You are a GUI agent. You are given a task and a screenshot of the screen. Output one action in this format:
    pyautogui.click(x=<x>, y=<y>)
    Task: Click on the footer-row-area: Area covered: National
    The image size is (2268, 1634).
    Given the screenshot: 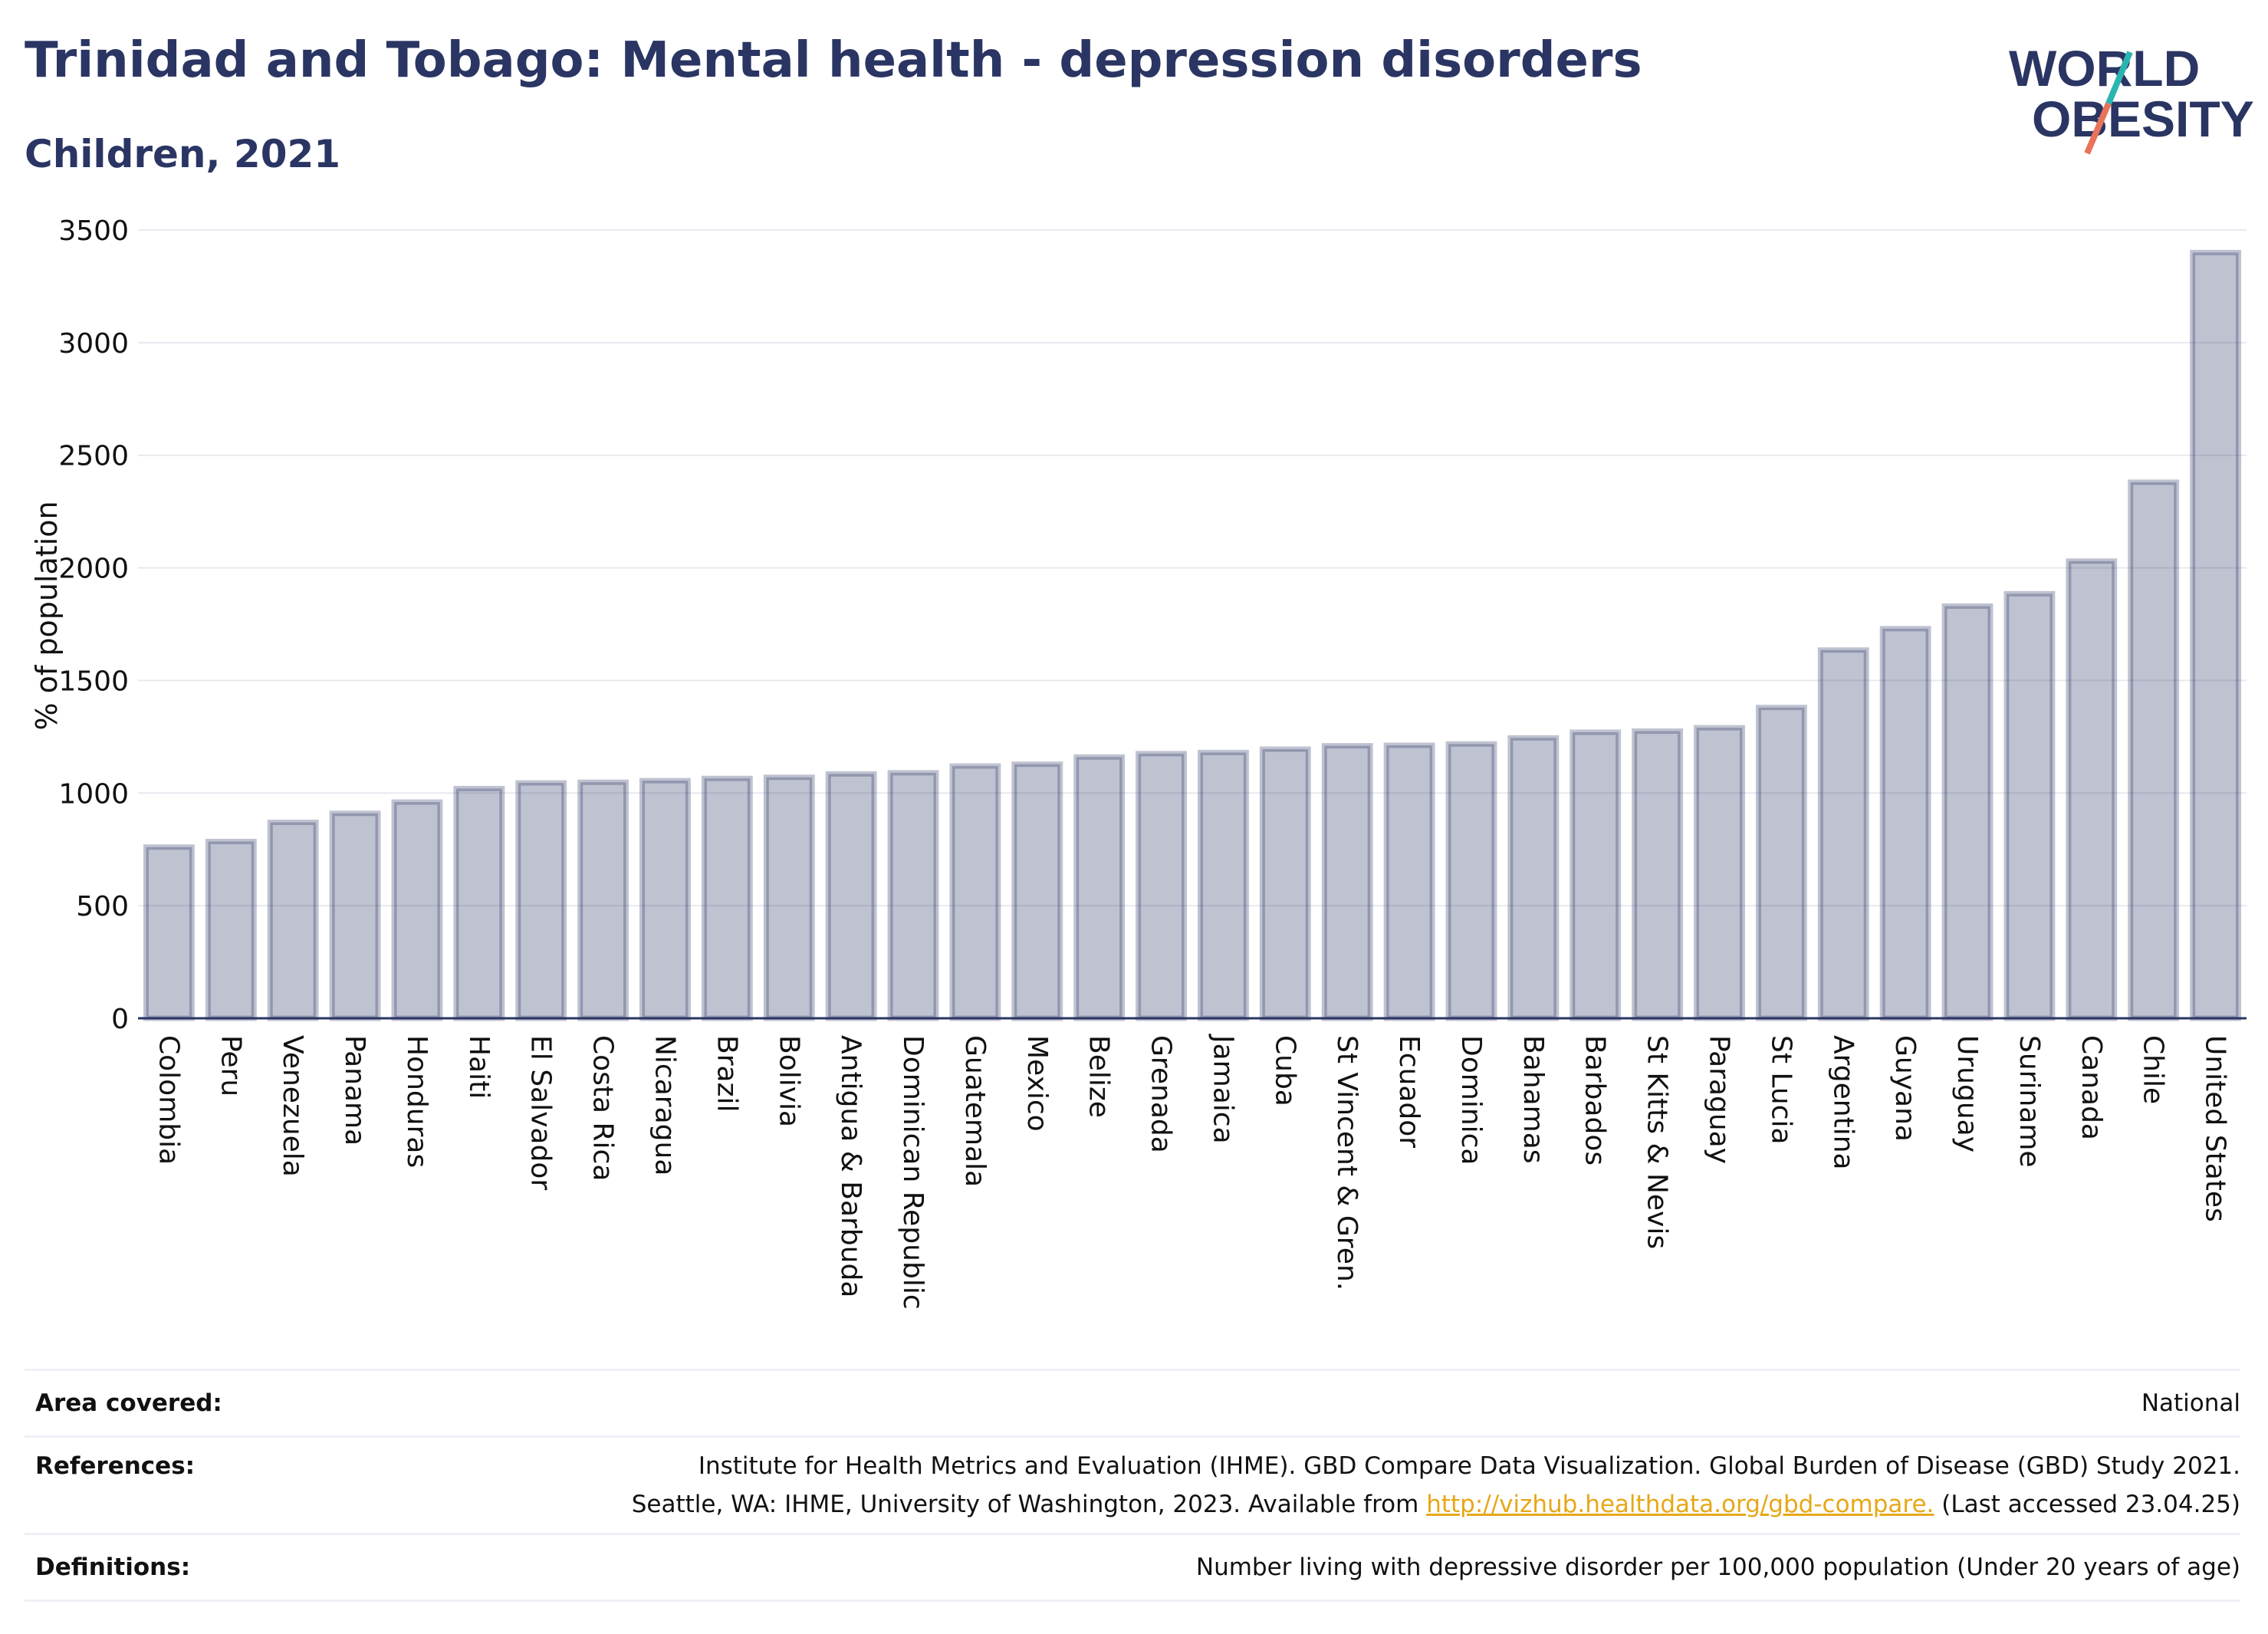 What is the action you would take?
    pyautogui.click(x=1132, y=1402)
    